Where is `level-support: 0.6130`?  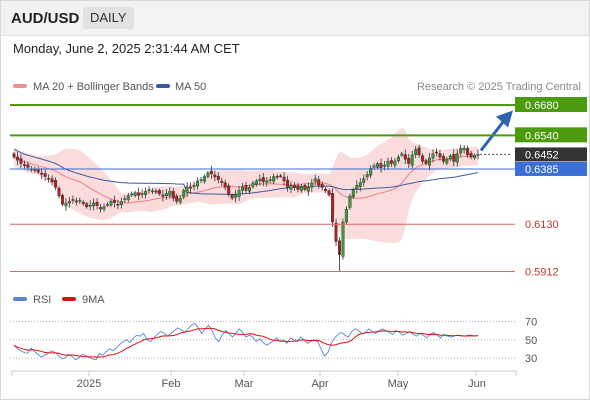
level-support: 0.6130 is located at coordinates (284, 225).